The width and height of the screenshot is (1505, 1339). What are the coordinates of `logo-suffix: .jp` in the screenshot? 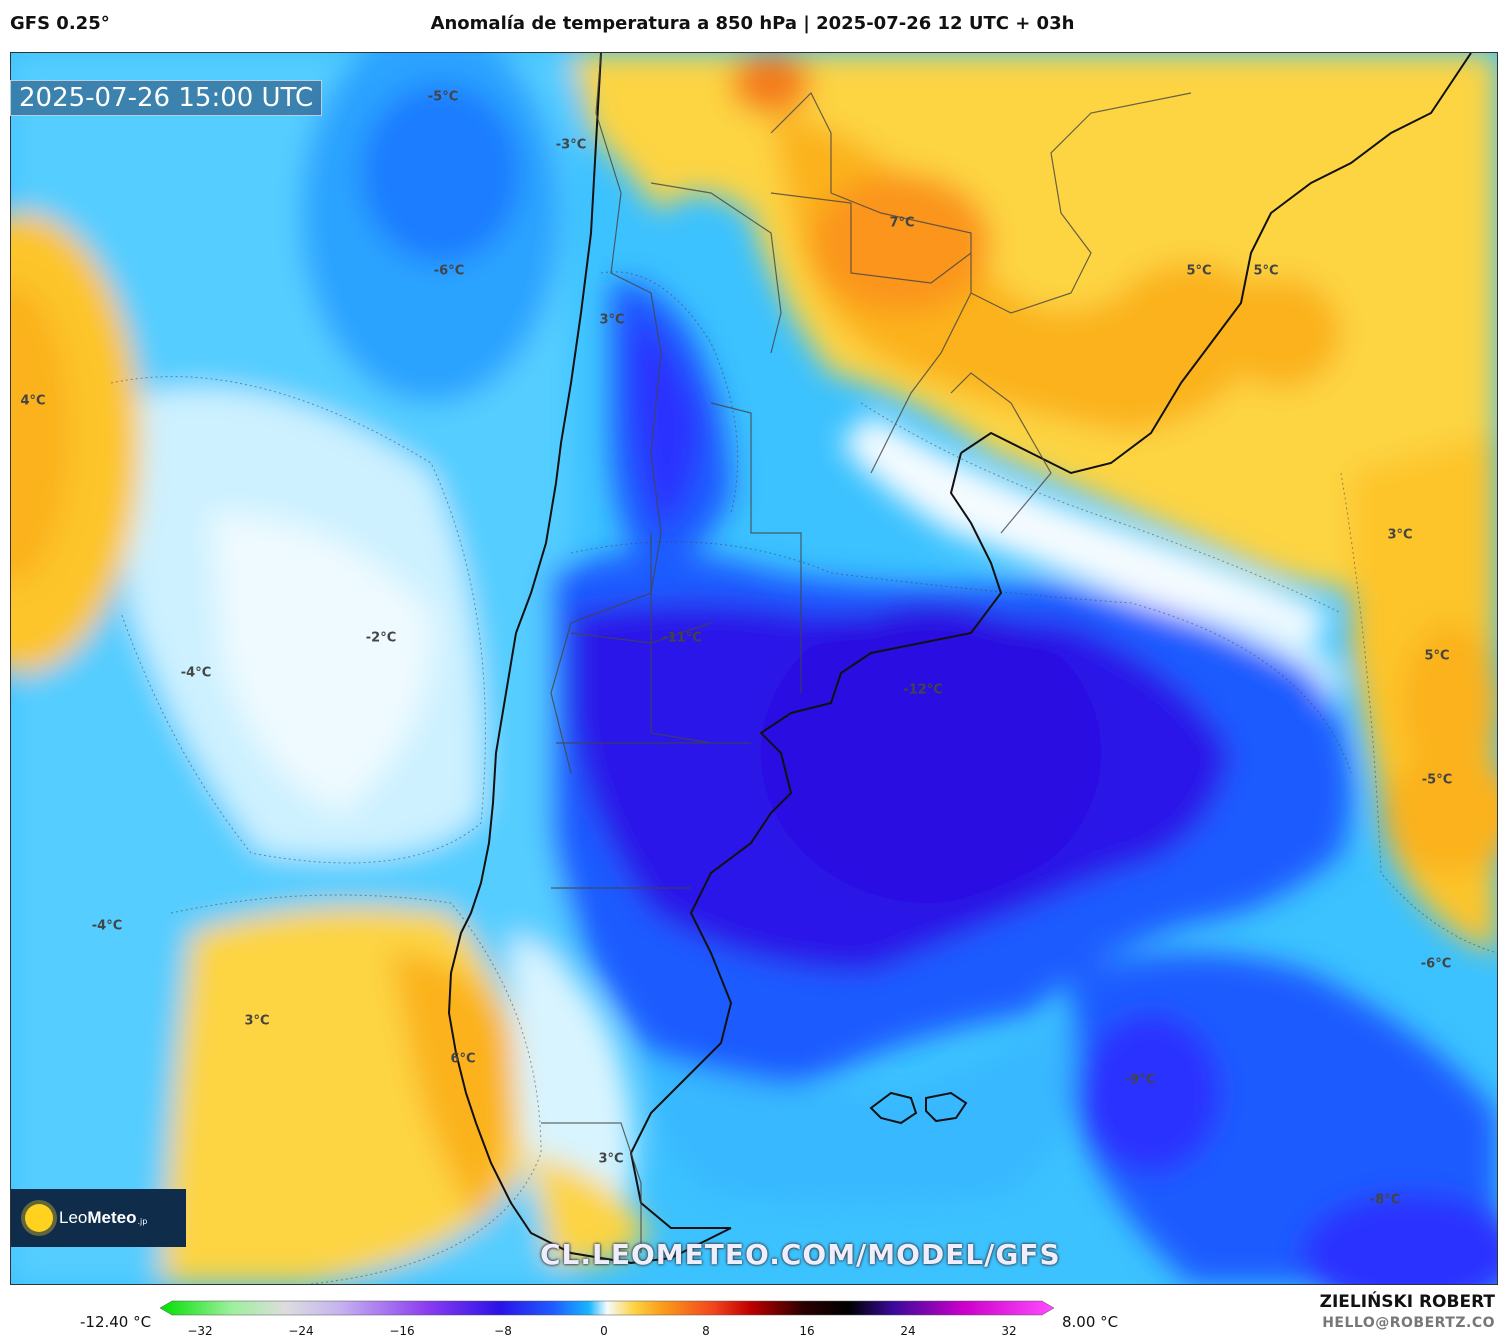 It's located at (142, 1221).